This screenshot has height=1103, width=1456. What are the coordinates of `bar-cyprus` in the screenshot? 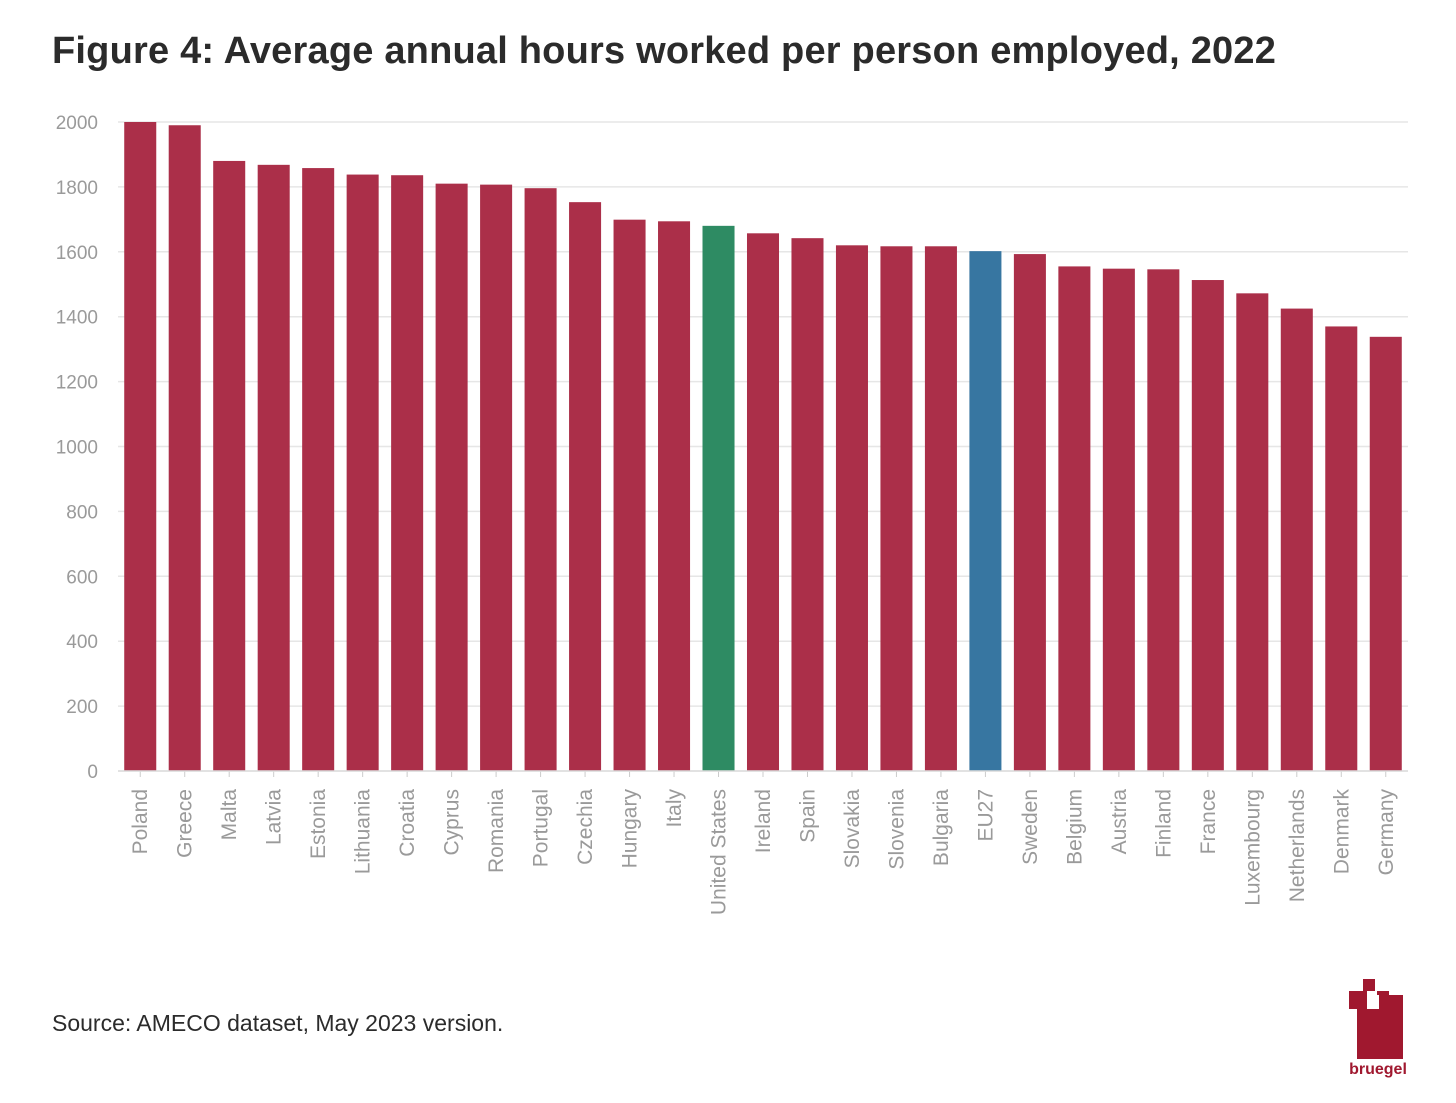 It's located at (451, 477).